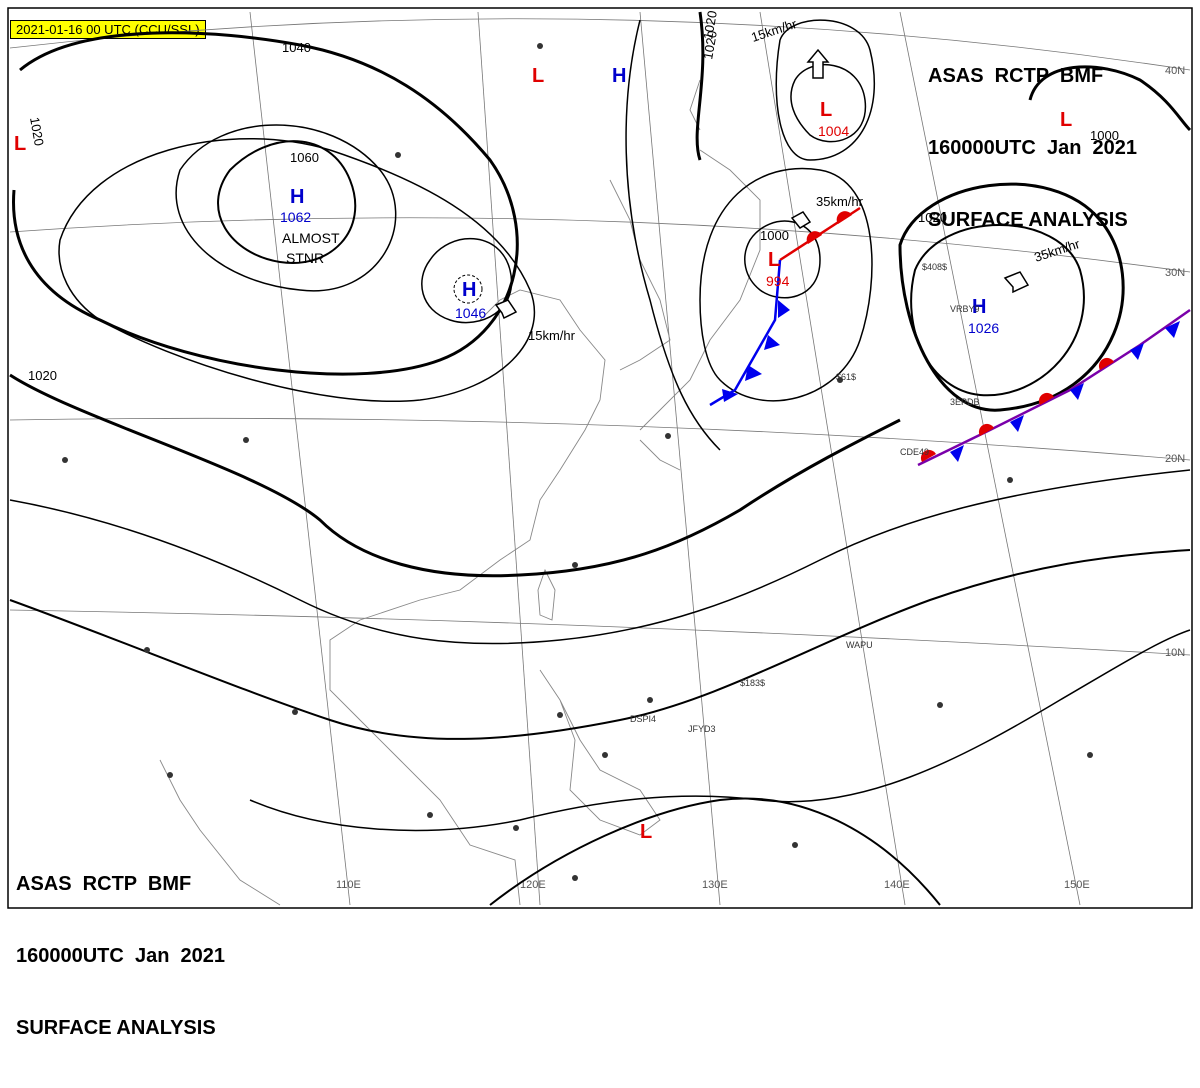 This screenshot has height=1088, width=1200. What do you see at coordinates (546, 594) in the screenshot?
I see `coast-taiwan` at bounding box center [546, 594].